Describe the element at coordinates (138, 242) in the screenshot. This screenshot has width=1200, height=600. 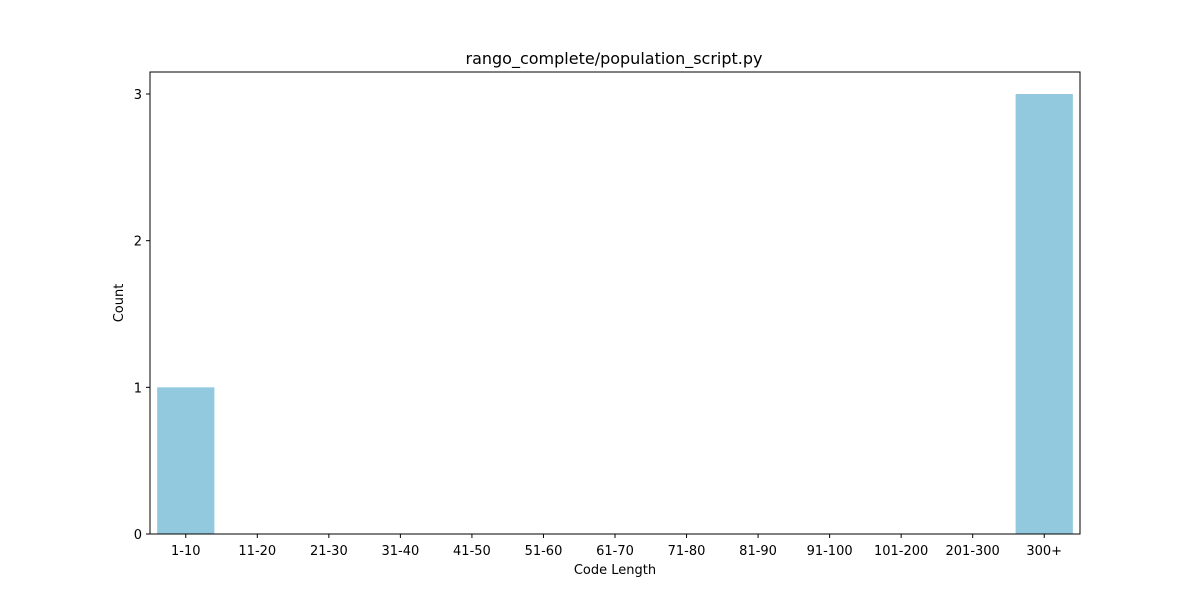
I see `y-tick-label: 2` at that location.